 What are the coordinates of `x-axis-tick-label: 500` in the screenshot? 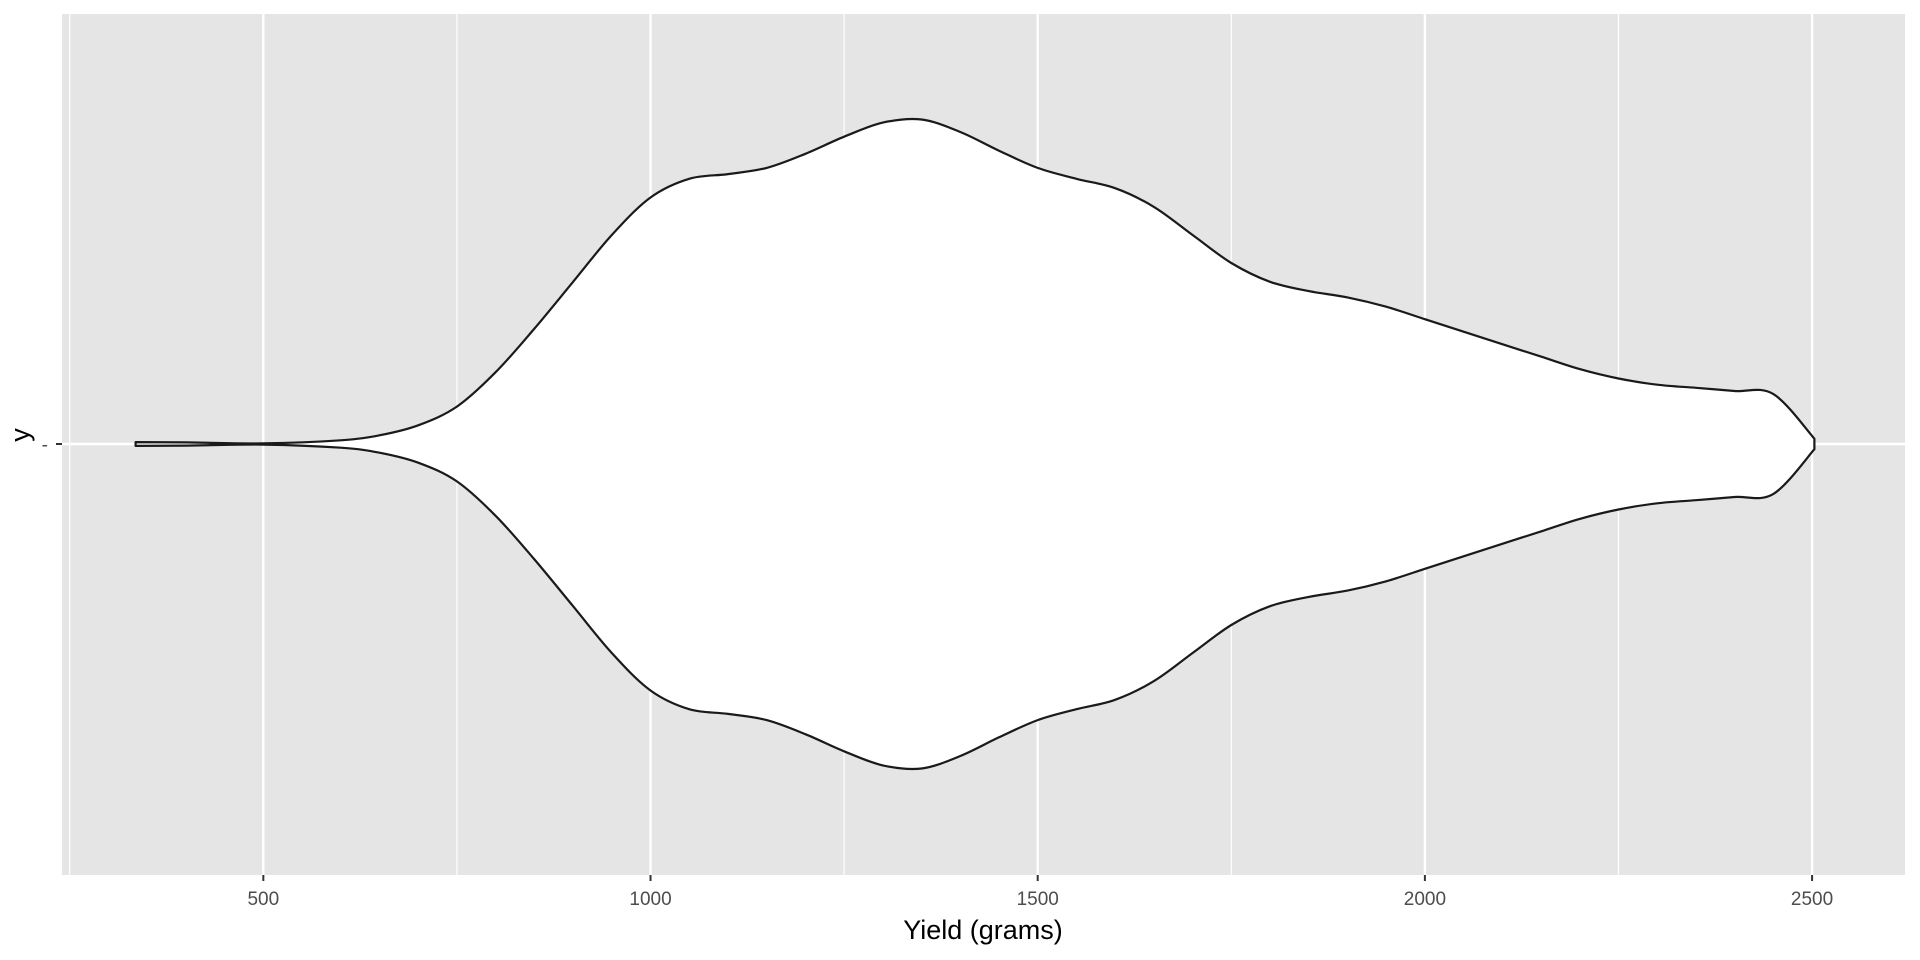 It's located at (263, 899).